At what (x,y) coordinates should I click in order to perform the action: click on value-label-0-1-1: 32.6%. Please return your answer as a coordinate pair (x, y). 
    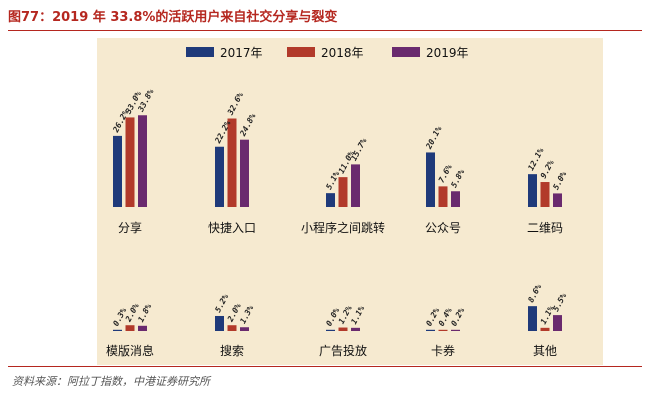
    Looking at the image, I should click on (235, 104).